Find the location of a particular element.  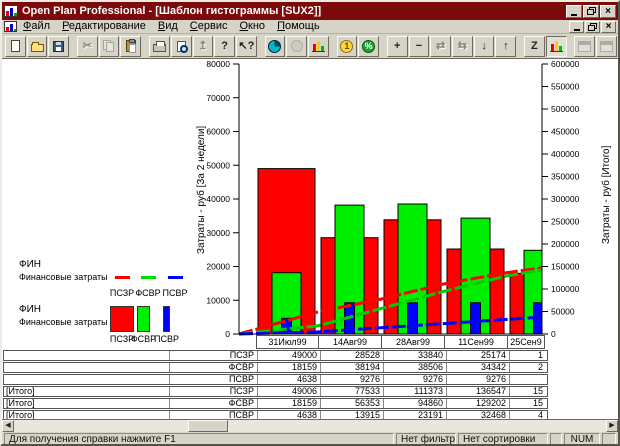

scroll-right-button: ▶ is located at coordinates (612, 426).